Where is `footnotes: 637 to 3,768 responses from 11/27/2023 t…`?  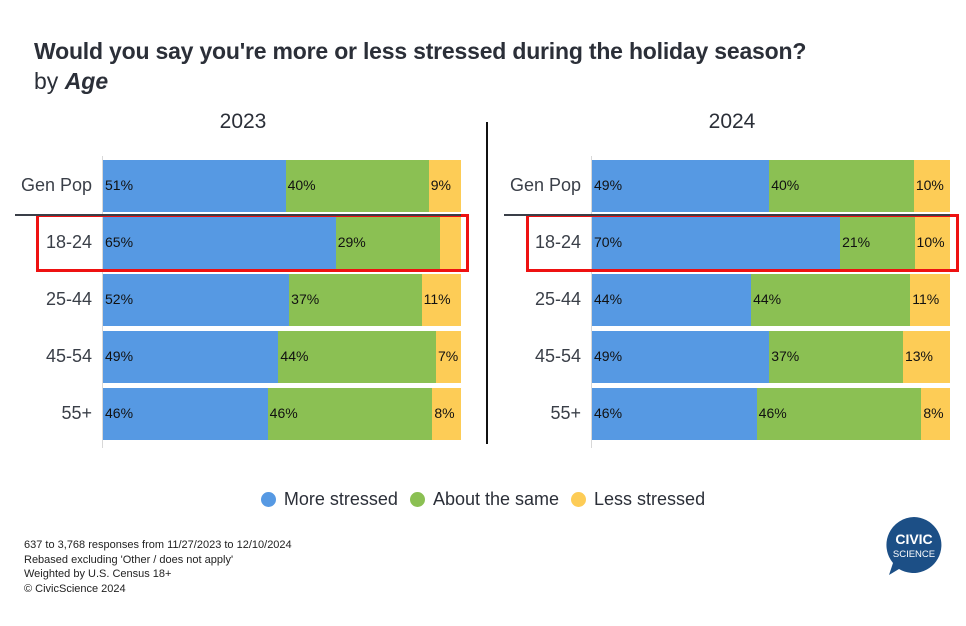 footnotes: 637 to 3,768 responses from 11/27/2023 t… is located at coordinates (158, 567).